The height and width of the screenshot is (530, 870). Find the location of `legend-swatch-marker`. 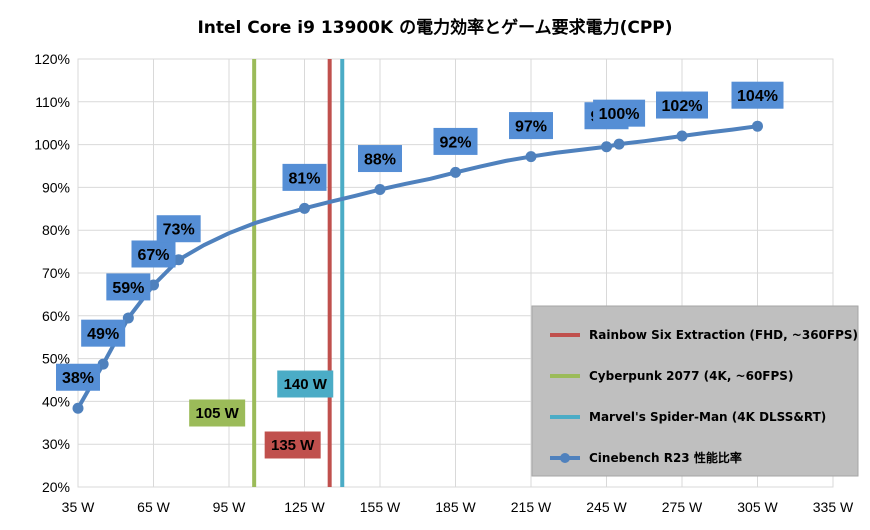

legend-swatch-marker is located at coordinates (565, 458).